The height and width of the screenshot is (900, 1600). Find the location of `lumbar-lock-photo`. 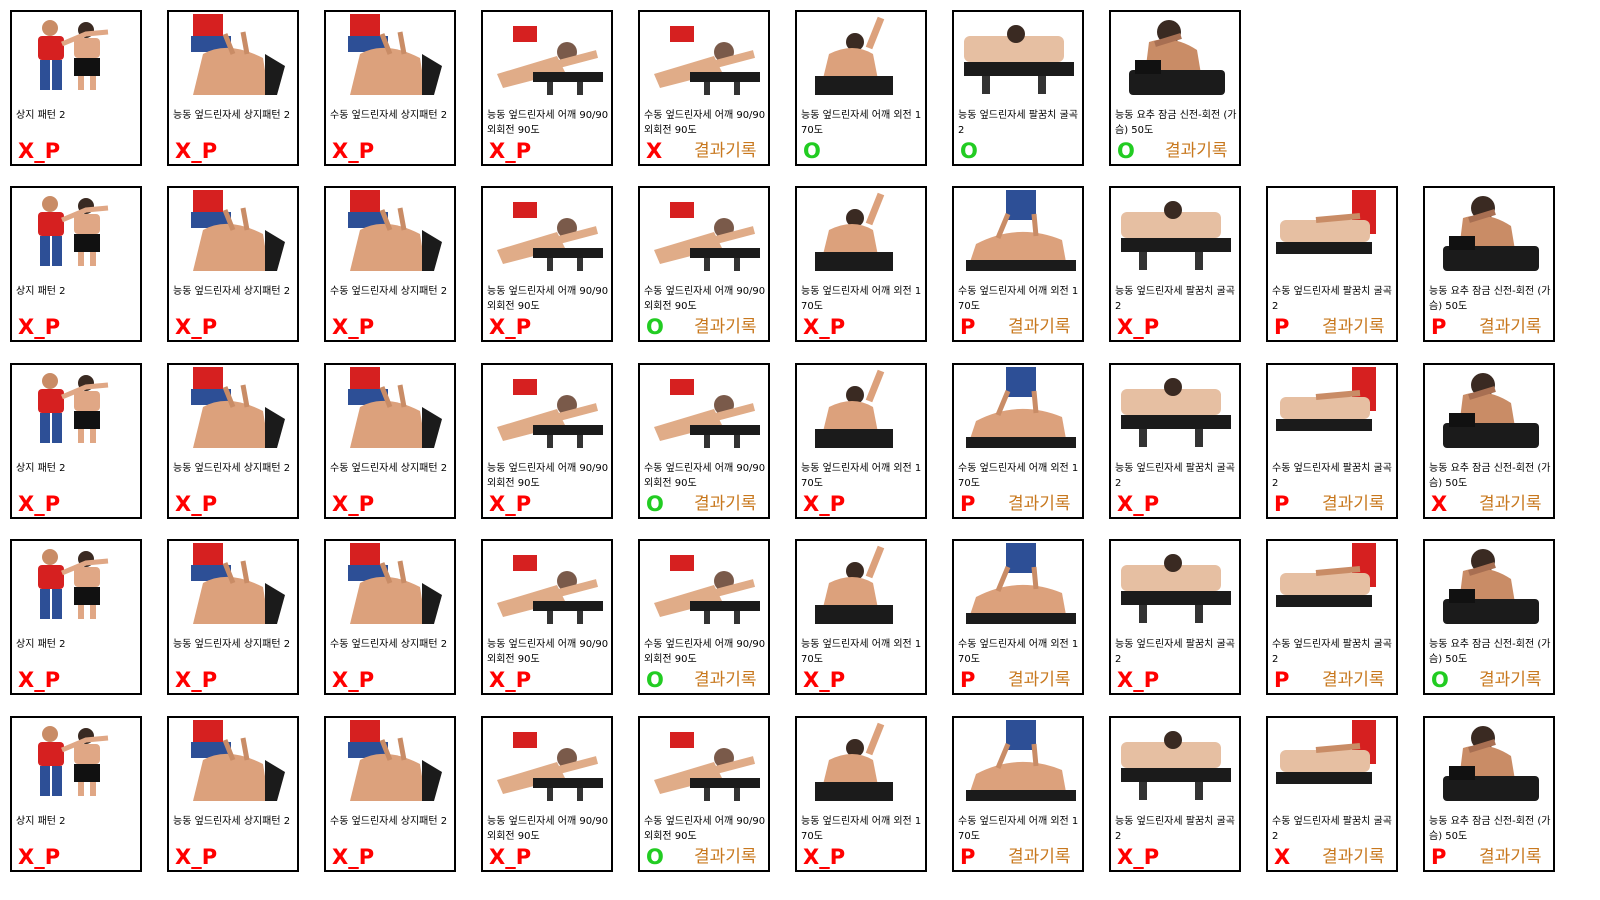

lumbar-lock-photo is located at coordinates (1490, 230).